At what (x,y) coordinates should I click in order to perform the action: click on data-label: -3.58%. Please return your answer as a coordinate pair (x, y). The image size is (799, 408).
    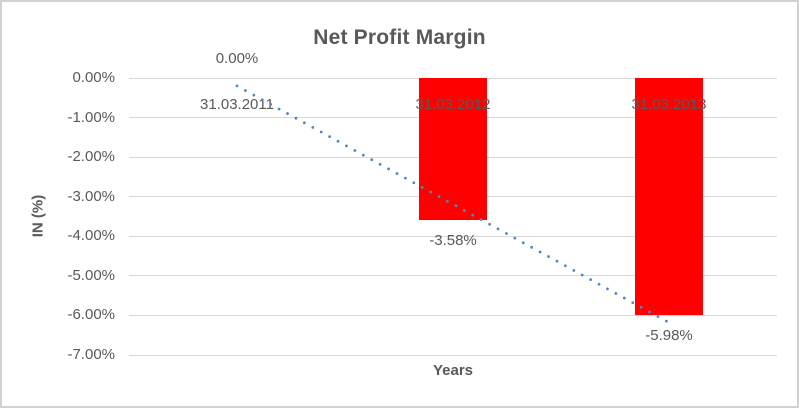
    Looking at the image, I should click on (453, 240).